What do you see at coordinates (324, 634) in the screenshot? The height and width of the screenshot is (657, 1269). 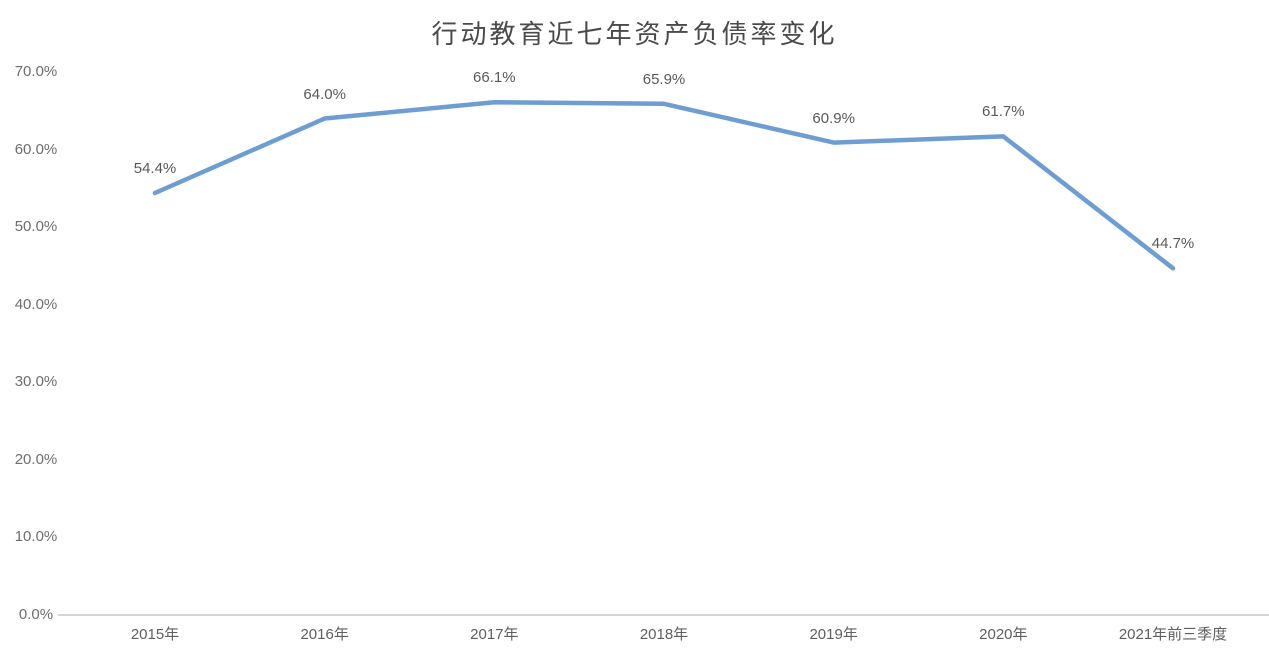 I see `x-axis-label: 2016年` at bounding box center [324, 634].